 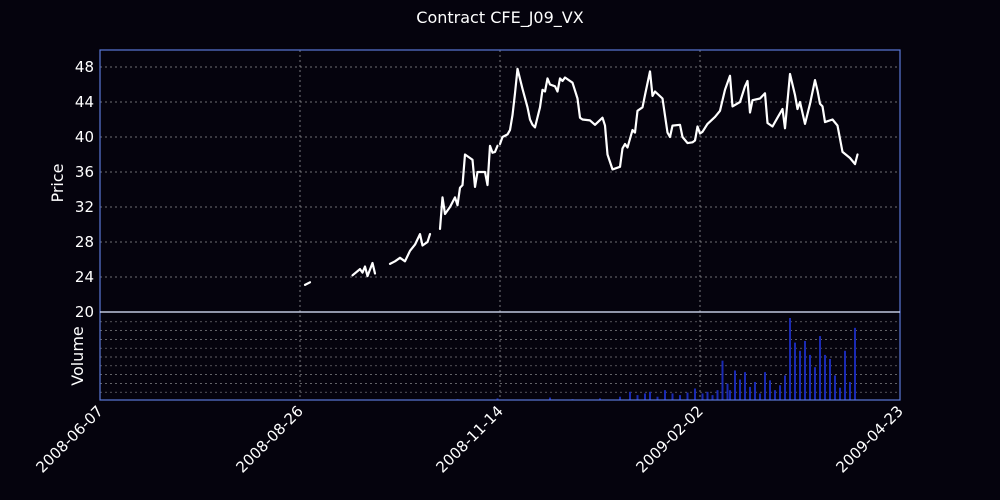 I want to click on x-tick-label: 2008-11-14, so click(x=469, y=439).